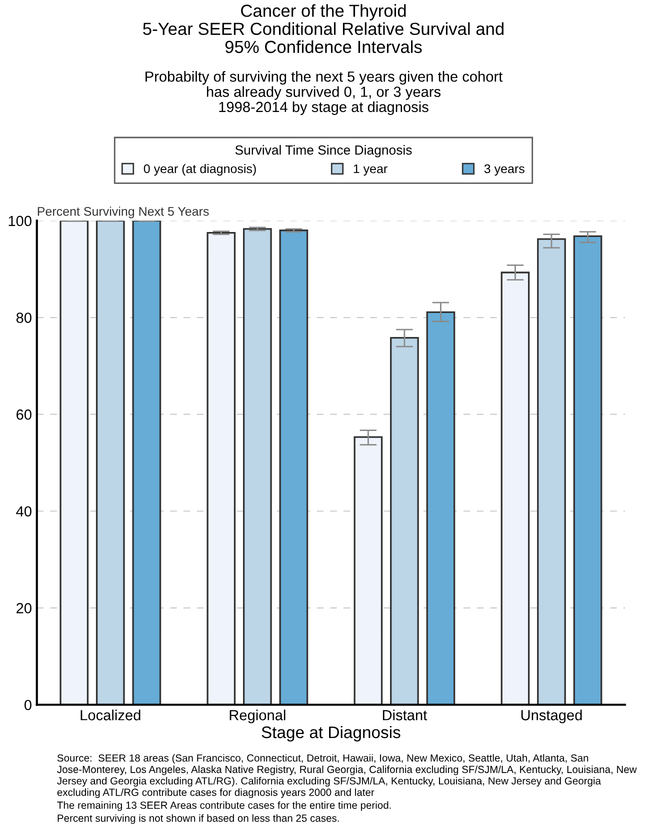 The width and height of the screenshot is (647, 836). Describe the element at coordinates (331, 734) in the screenshot. I see `x-axis-title: Stage at Diagnosis` at that location.